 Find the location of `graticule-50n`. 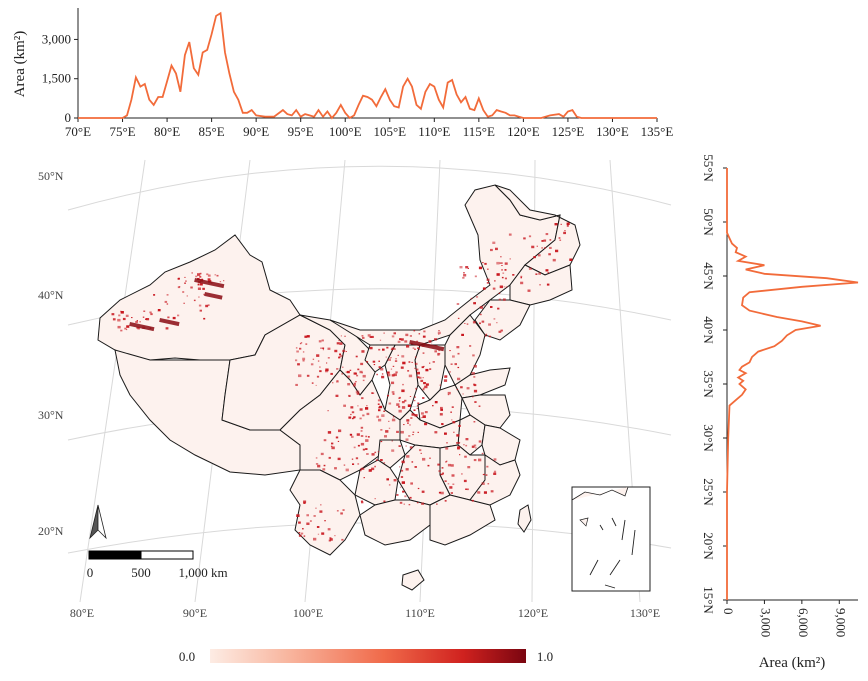

graticule-50n is located at coordinates (369, 188).